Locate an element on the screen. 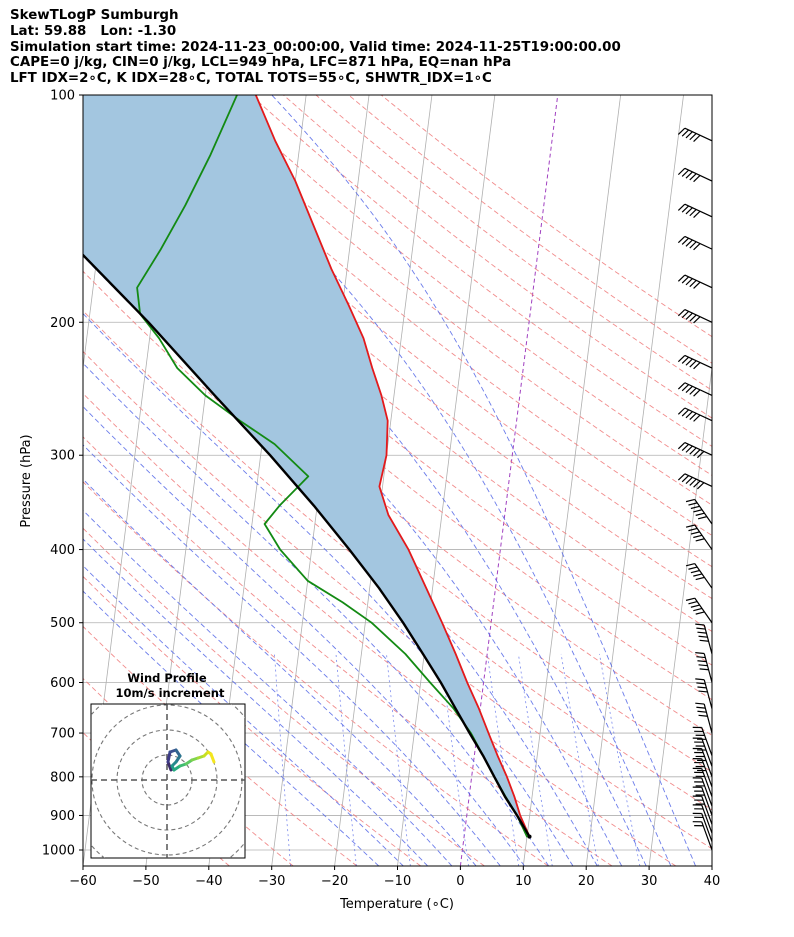 This screenshot has height=937, width=794. x-tick-label: 0 is located at coordinates (460, 881).